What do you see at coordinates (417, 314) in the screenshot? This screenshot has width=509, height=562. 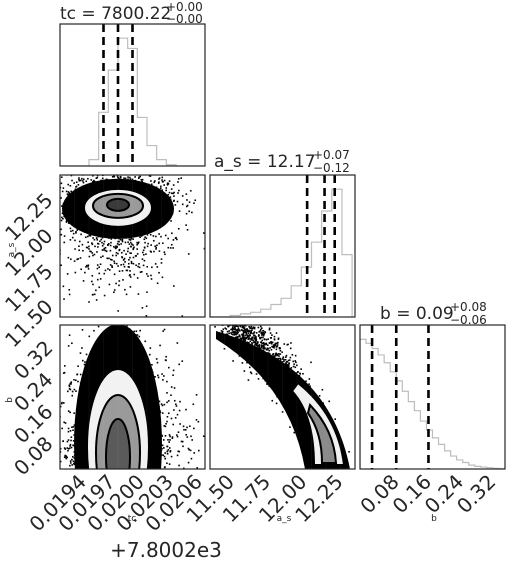 I see `title-b-main: b = 0.09` at bounding box center [417, 314].